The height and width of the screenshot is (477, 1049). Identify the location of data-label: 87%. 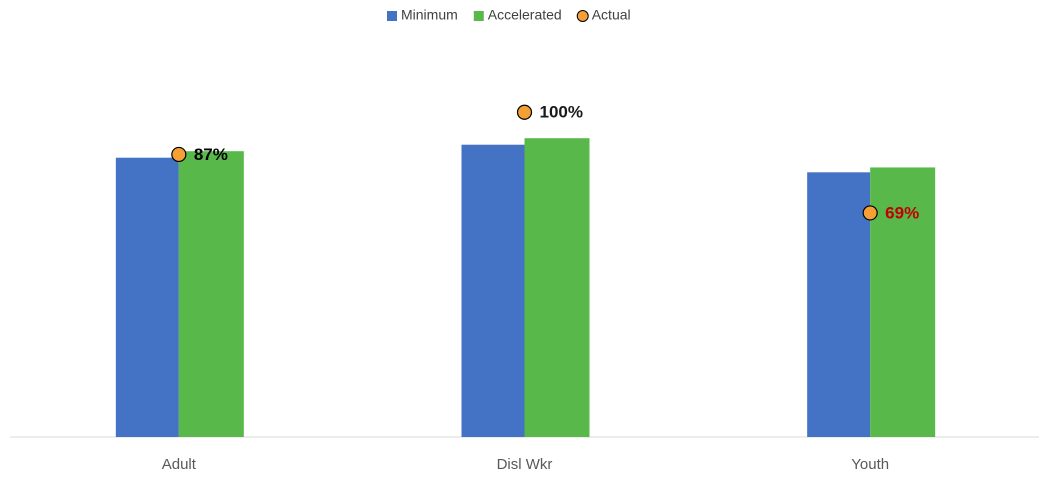
(211, 154).